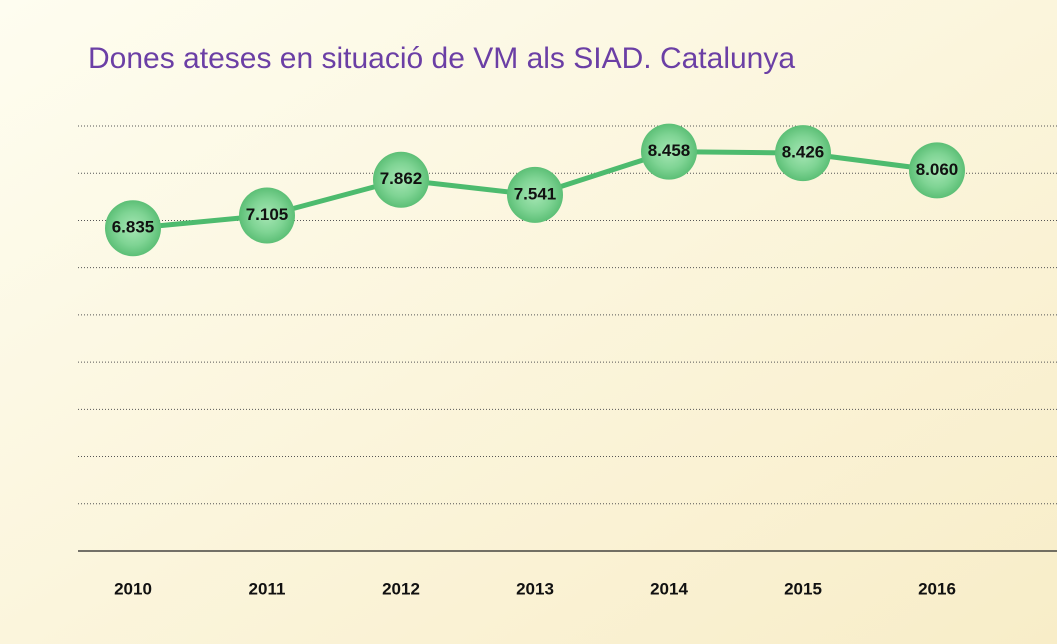 The height and width of the screenshot is (644, 1057). I want to click on data-label: 8.060, so click(937, 169).